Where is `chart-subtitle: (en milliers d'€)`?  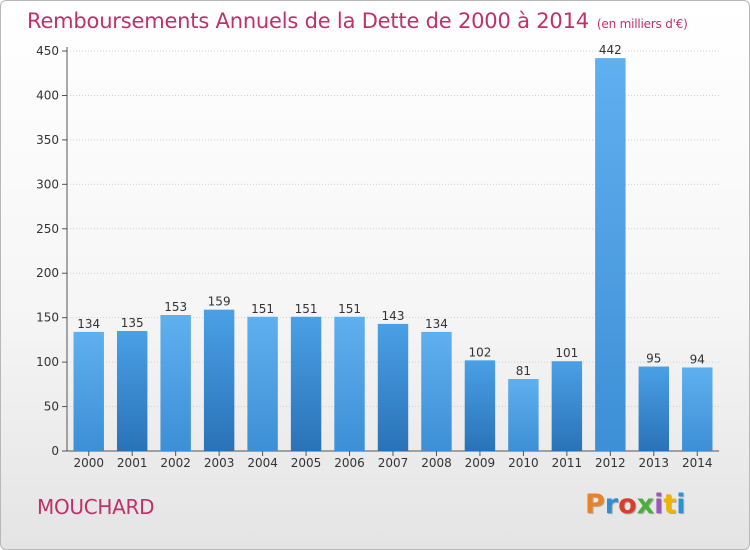
chart-subtitle: (en milliers d'€) is located at coordinates (642, 24).